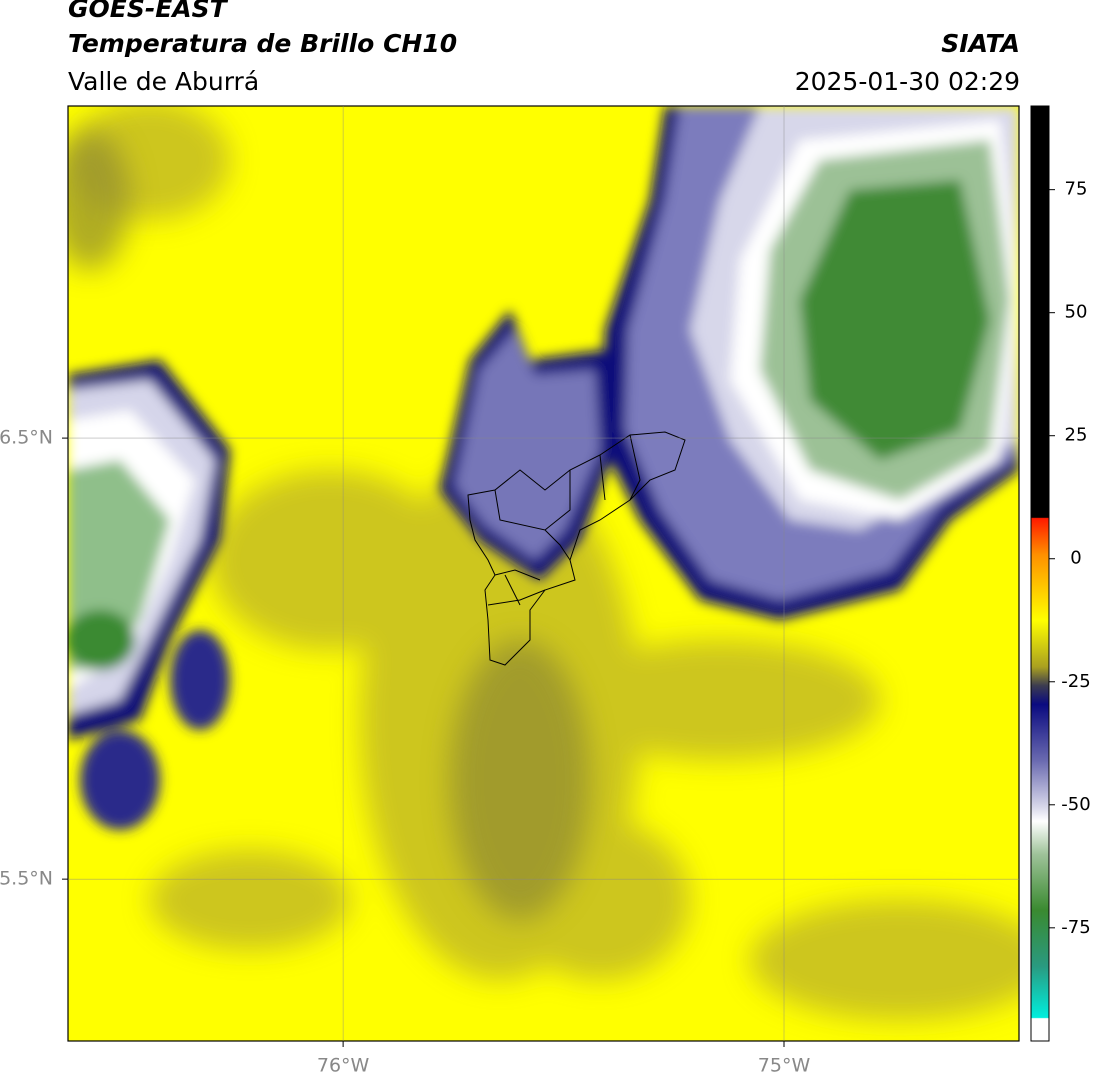  Describe the element at coordinates (26, 438) in the screenshot. I see `lat-tick-label: 6.5°N` at that location.